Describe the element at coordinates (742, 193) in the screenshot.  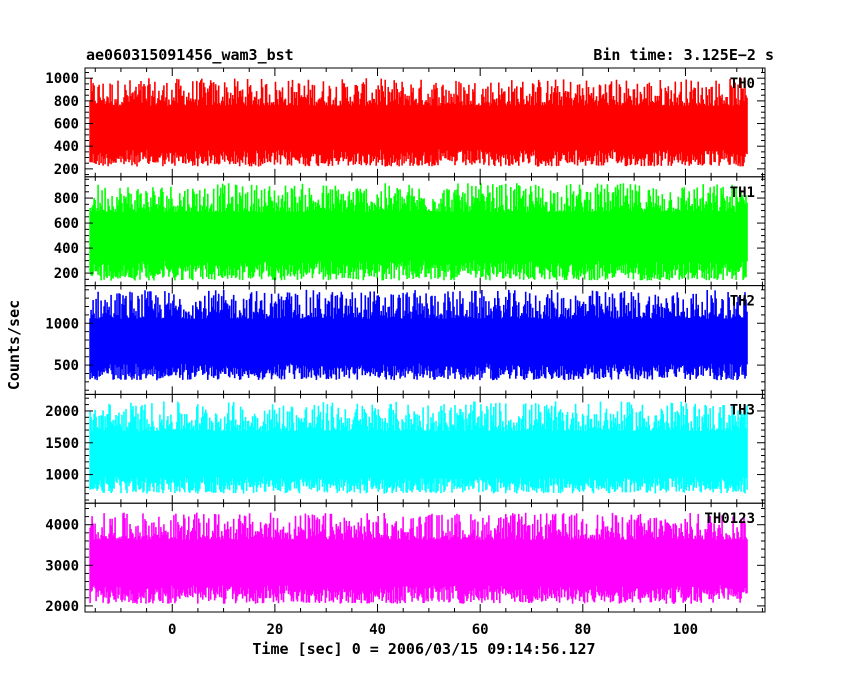
I see `panel-label-th1: TH1` at that location.